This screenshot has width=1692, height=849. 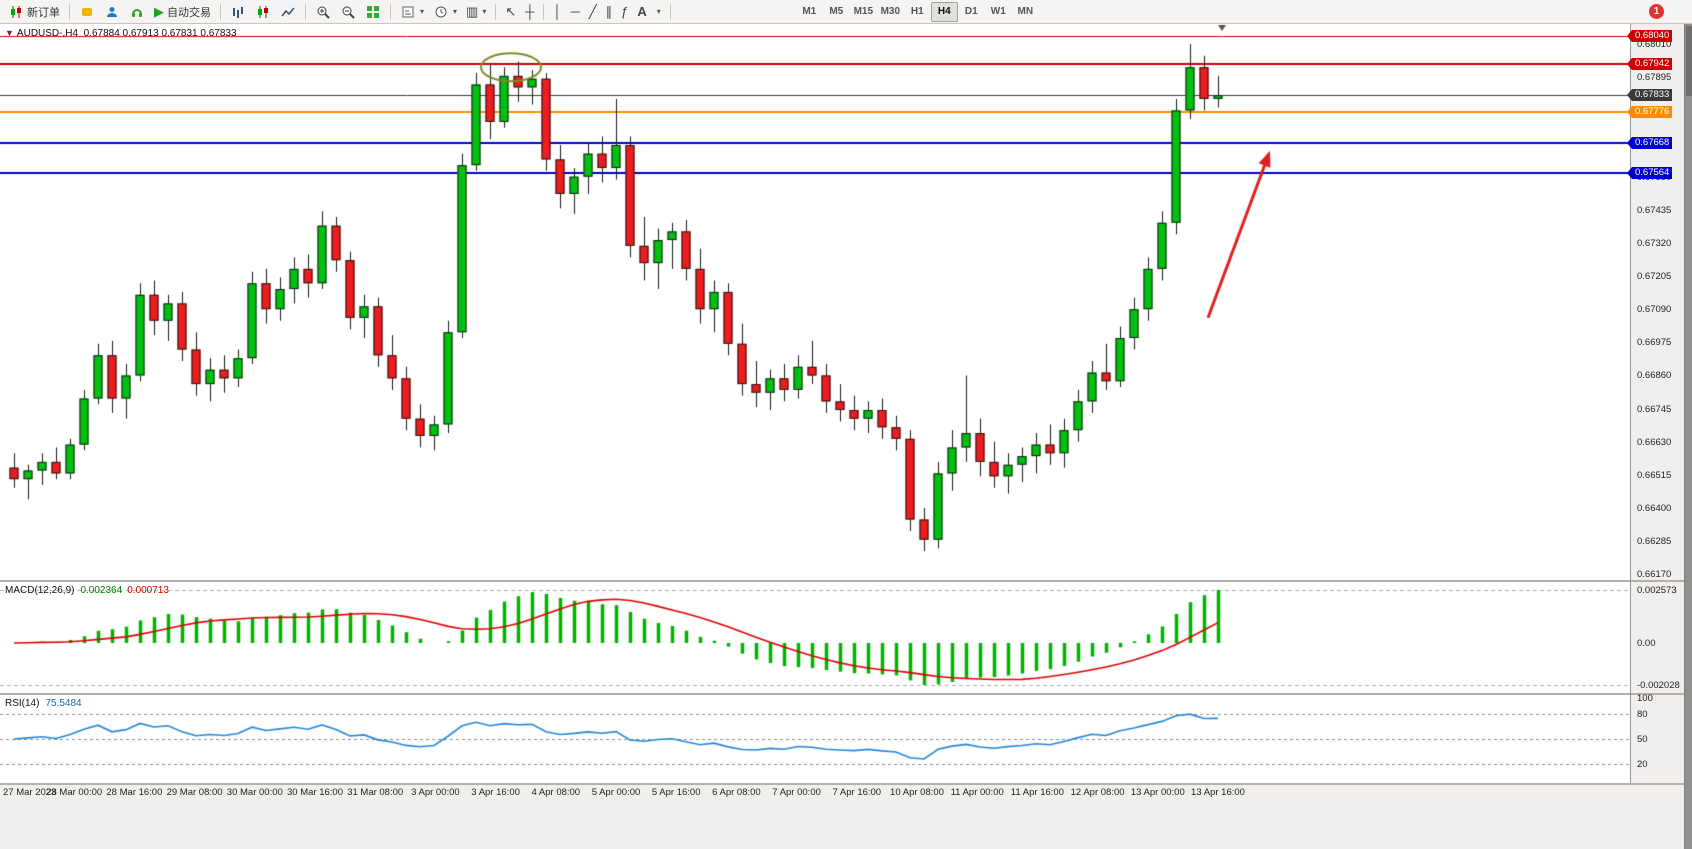 I want to click on axis-label: 0.66170, so click(x=1654, y=575).